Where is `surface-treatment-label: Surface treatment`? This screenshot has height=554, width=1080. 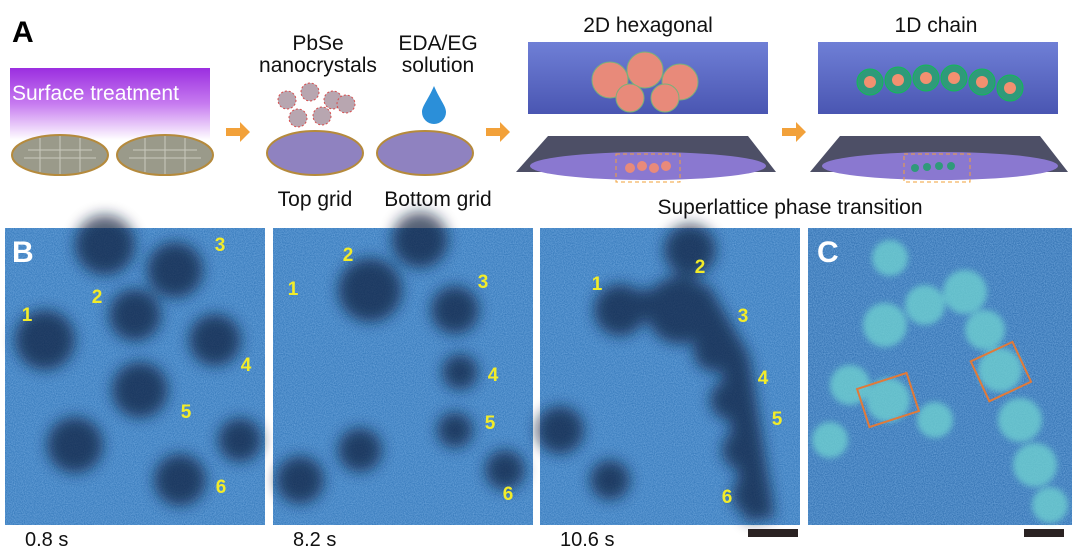
surface-treatment-label: Surface treatment is located at coordinates (95, 93).